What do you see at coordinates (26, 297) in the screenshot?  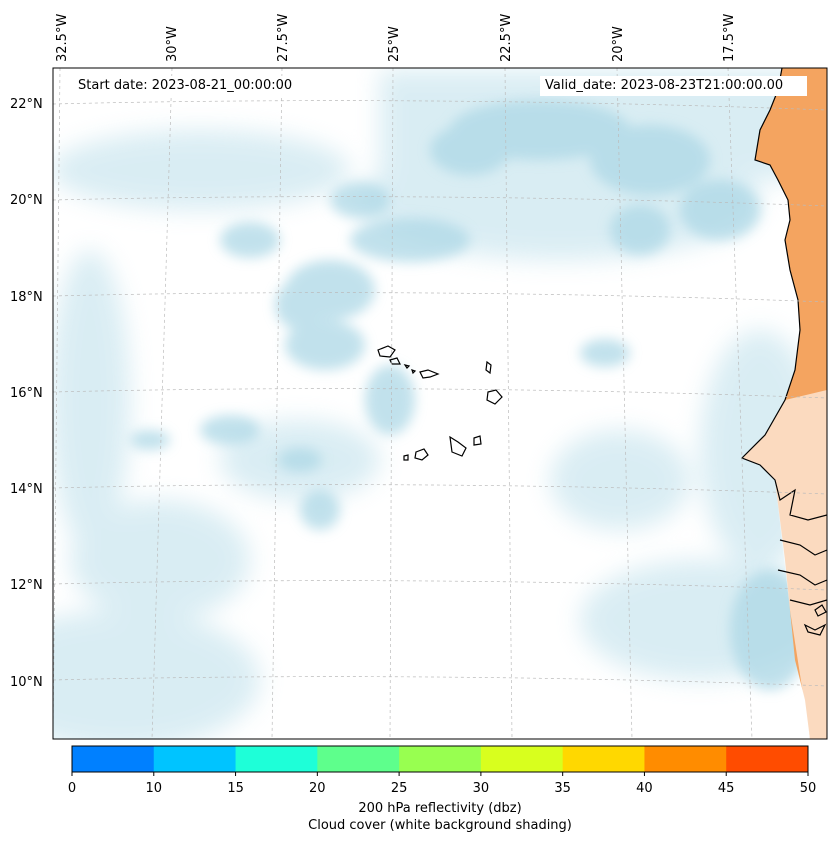 I see `lat-label: 18°N` at bounding box center [26, 297].